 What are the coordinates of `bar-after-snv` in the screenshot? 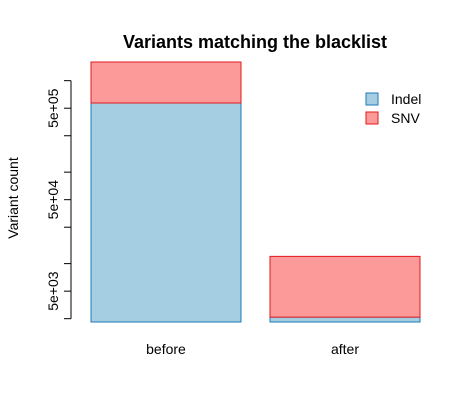 It's located at (345, 286).